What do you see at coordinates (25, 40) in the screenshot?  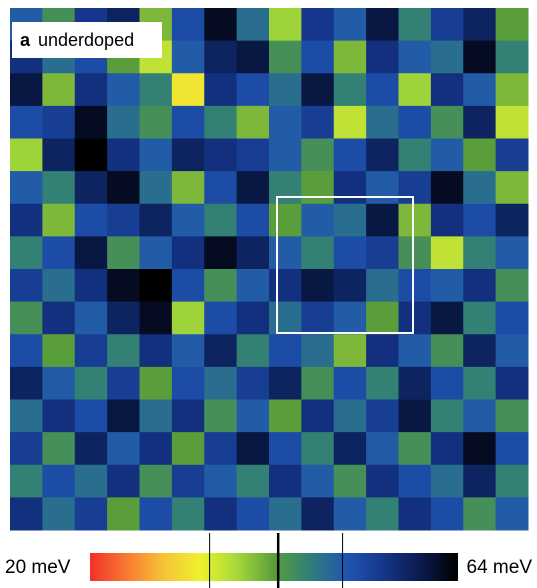 I see `panel-label: a` at bounding box center [25, 40].